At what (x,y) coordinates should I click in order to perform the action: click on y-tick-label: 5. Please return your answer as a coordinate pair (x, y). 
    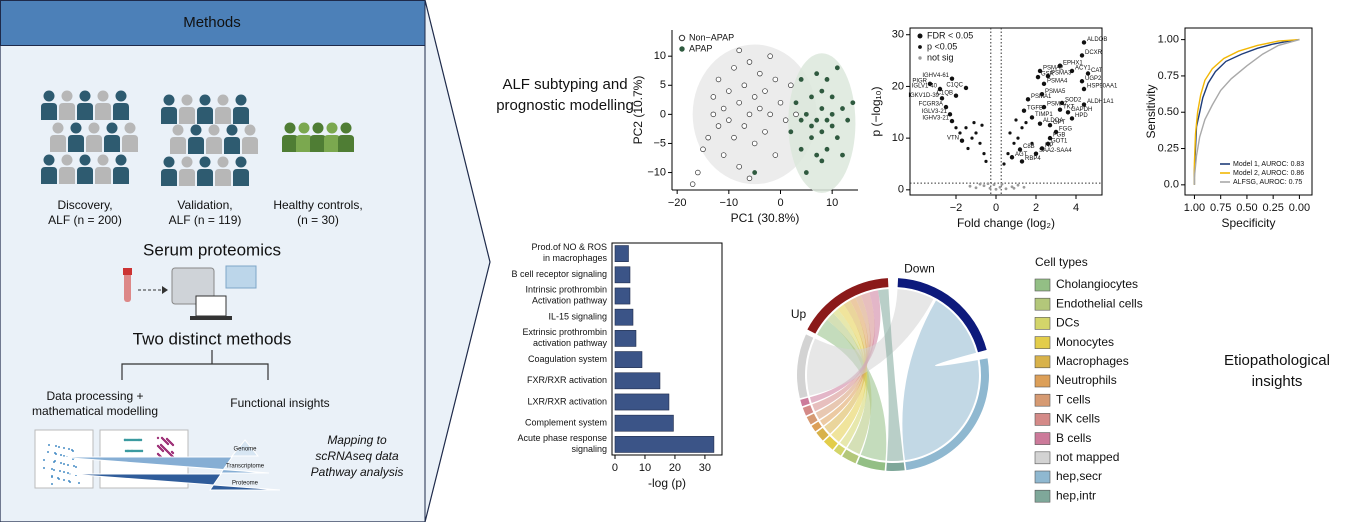
    Looking at the image, I should click on (663, 85).